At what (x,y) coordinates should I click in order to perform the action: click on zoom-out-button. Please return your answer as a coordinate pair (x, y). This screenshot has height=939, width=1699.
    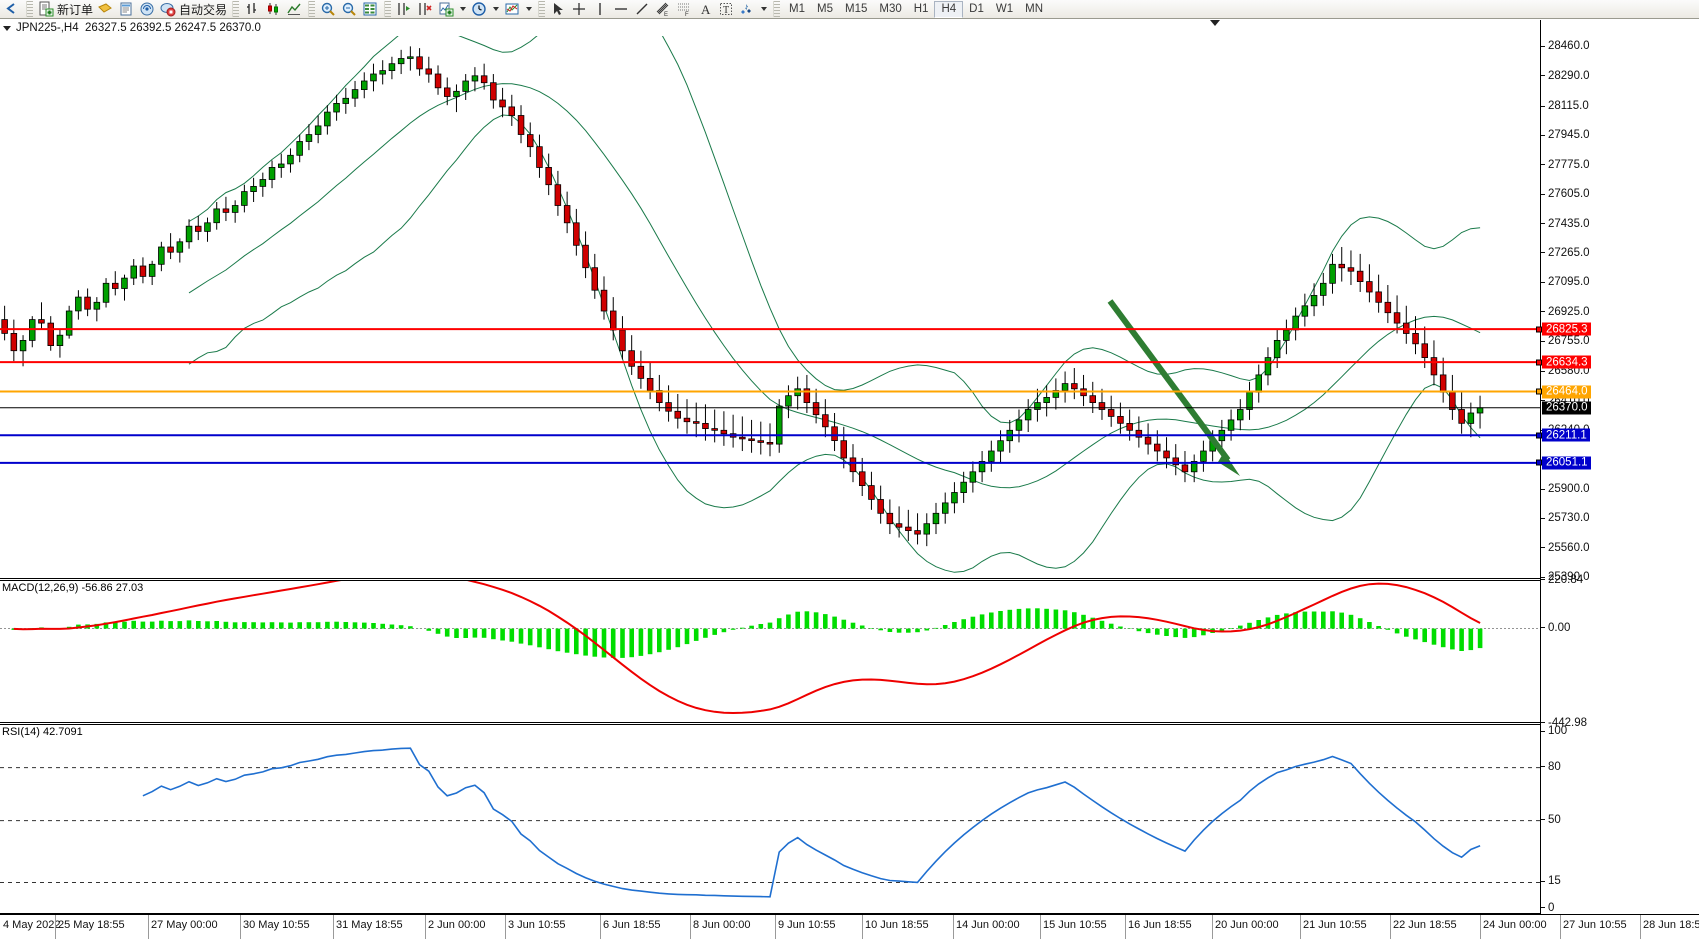
    Looking at the image, I should click on (349, 9).